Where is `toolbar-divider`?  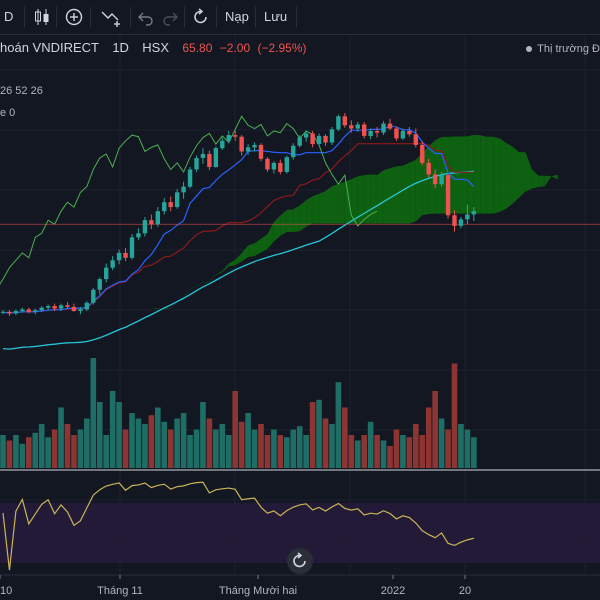 toolbar-divider is located at coordinates (130, 17).